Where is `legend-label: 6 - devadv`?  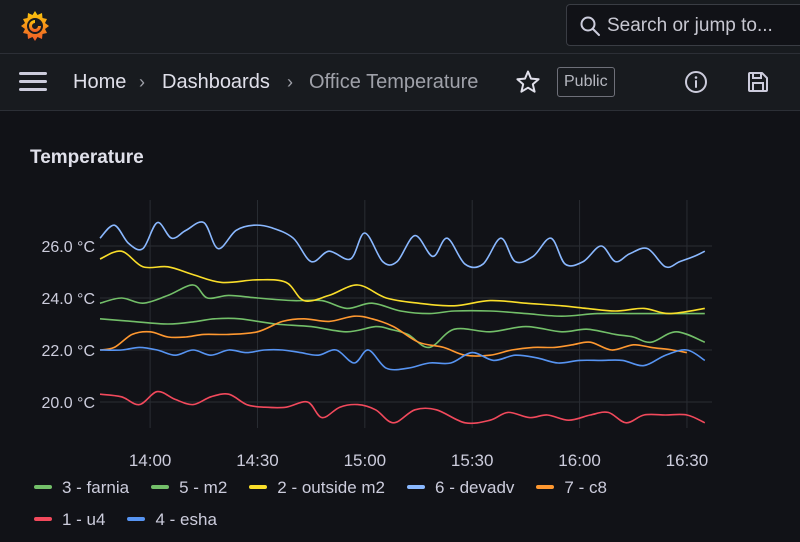
legend-label: 6 - devadv is located at coordinates (475, 487).